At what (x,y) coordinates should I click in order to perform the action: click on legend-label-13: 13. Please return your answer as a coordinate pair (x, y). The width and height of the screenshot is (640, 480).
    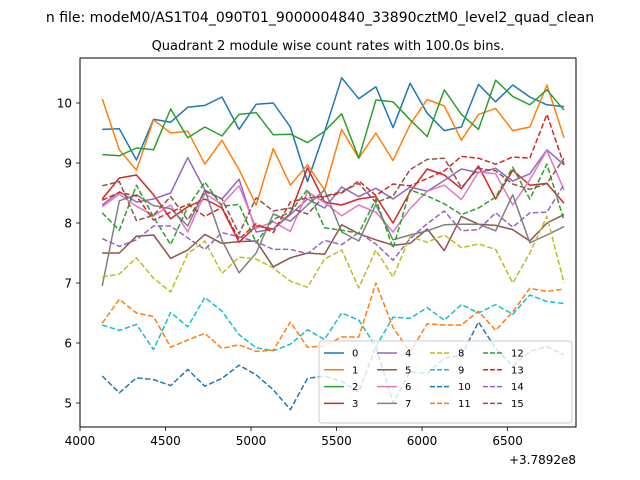
    Looking at the image, I should click on (517, 370).